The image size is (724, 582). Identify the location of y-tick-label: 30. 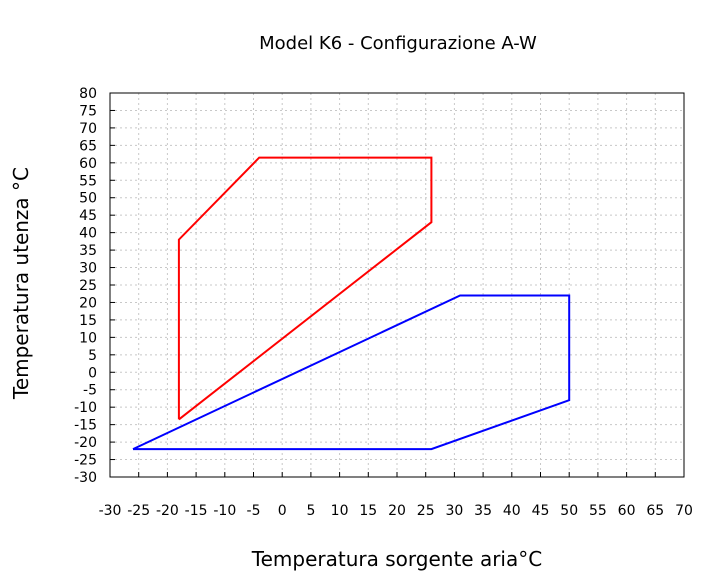
(88, 269).